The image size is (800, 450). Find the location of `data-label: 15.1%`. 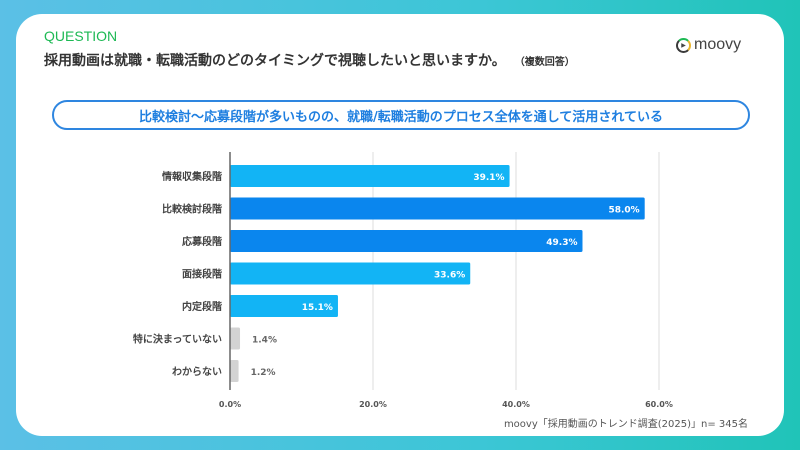

data-label: 15.1% is located at coordinates (317, 308).